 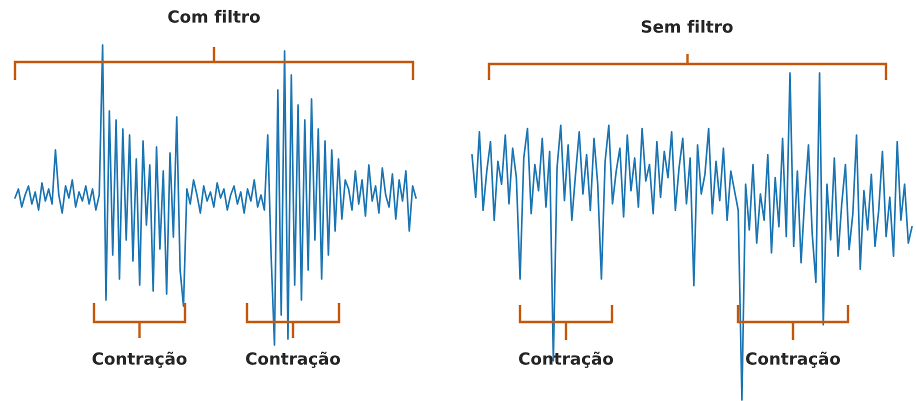 What do you see at coordinates (687, 26) in the screenshot?
I see `chart-title: Sem filtro` at bounding box center [687, 26].